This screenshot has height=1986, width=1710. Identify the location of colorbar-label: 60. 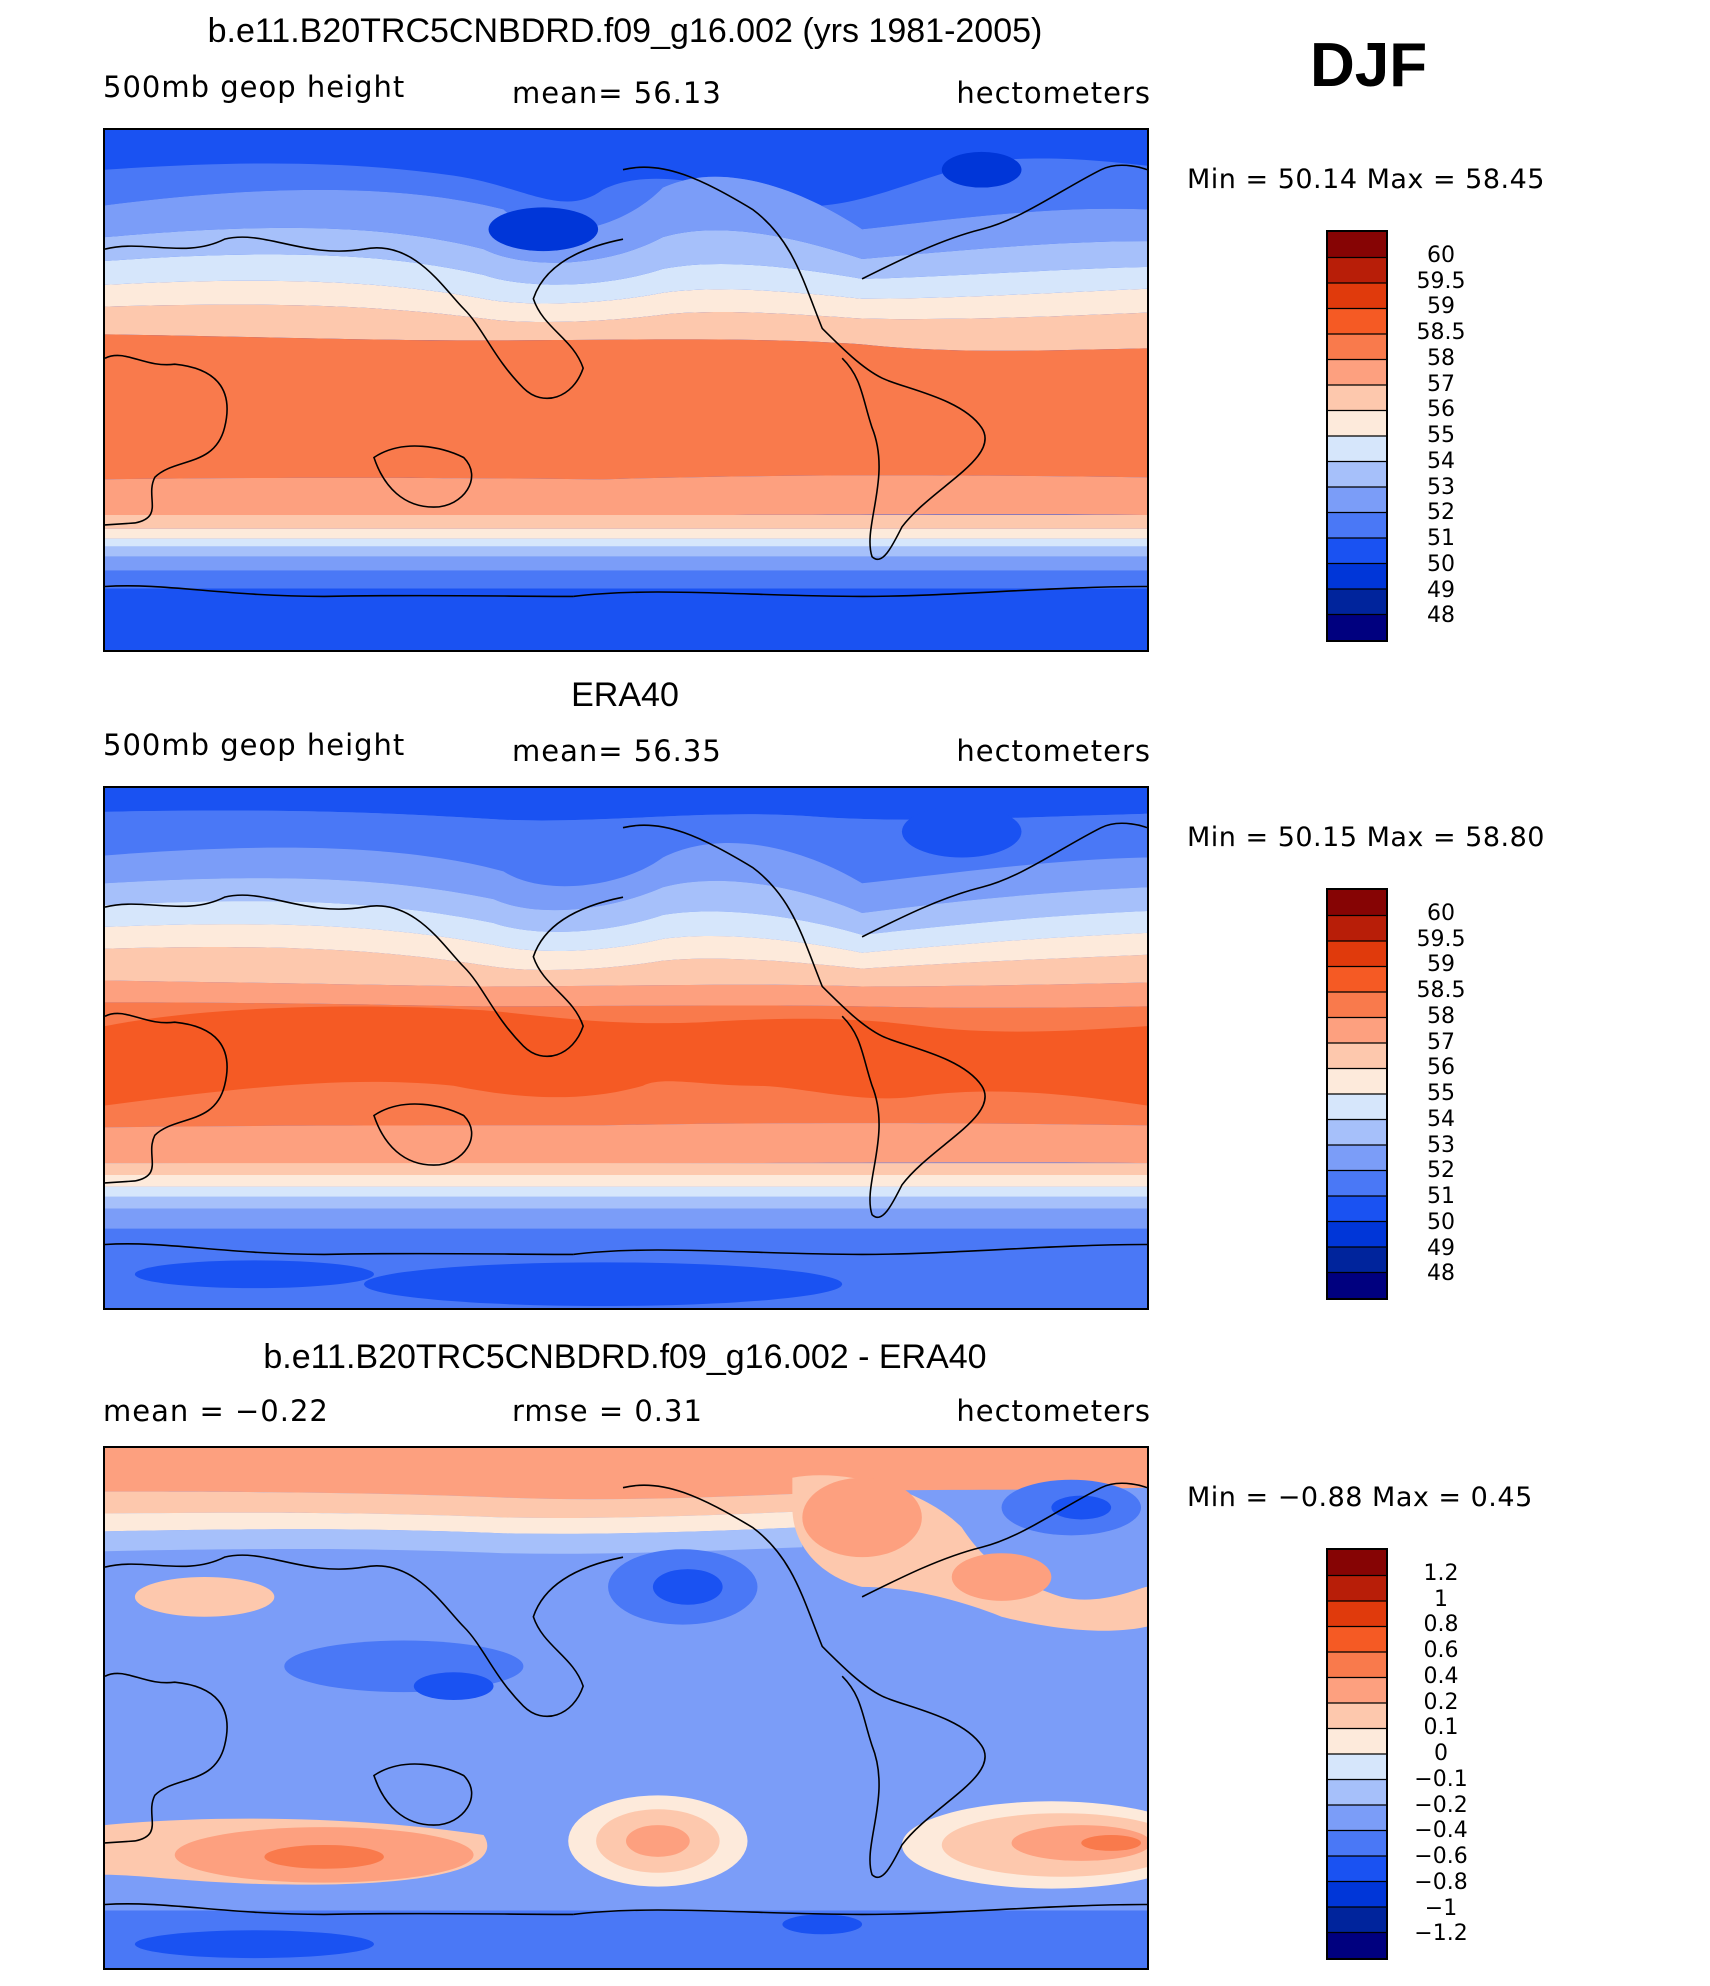
(1441, 255).